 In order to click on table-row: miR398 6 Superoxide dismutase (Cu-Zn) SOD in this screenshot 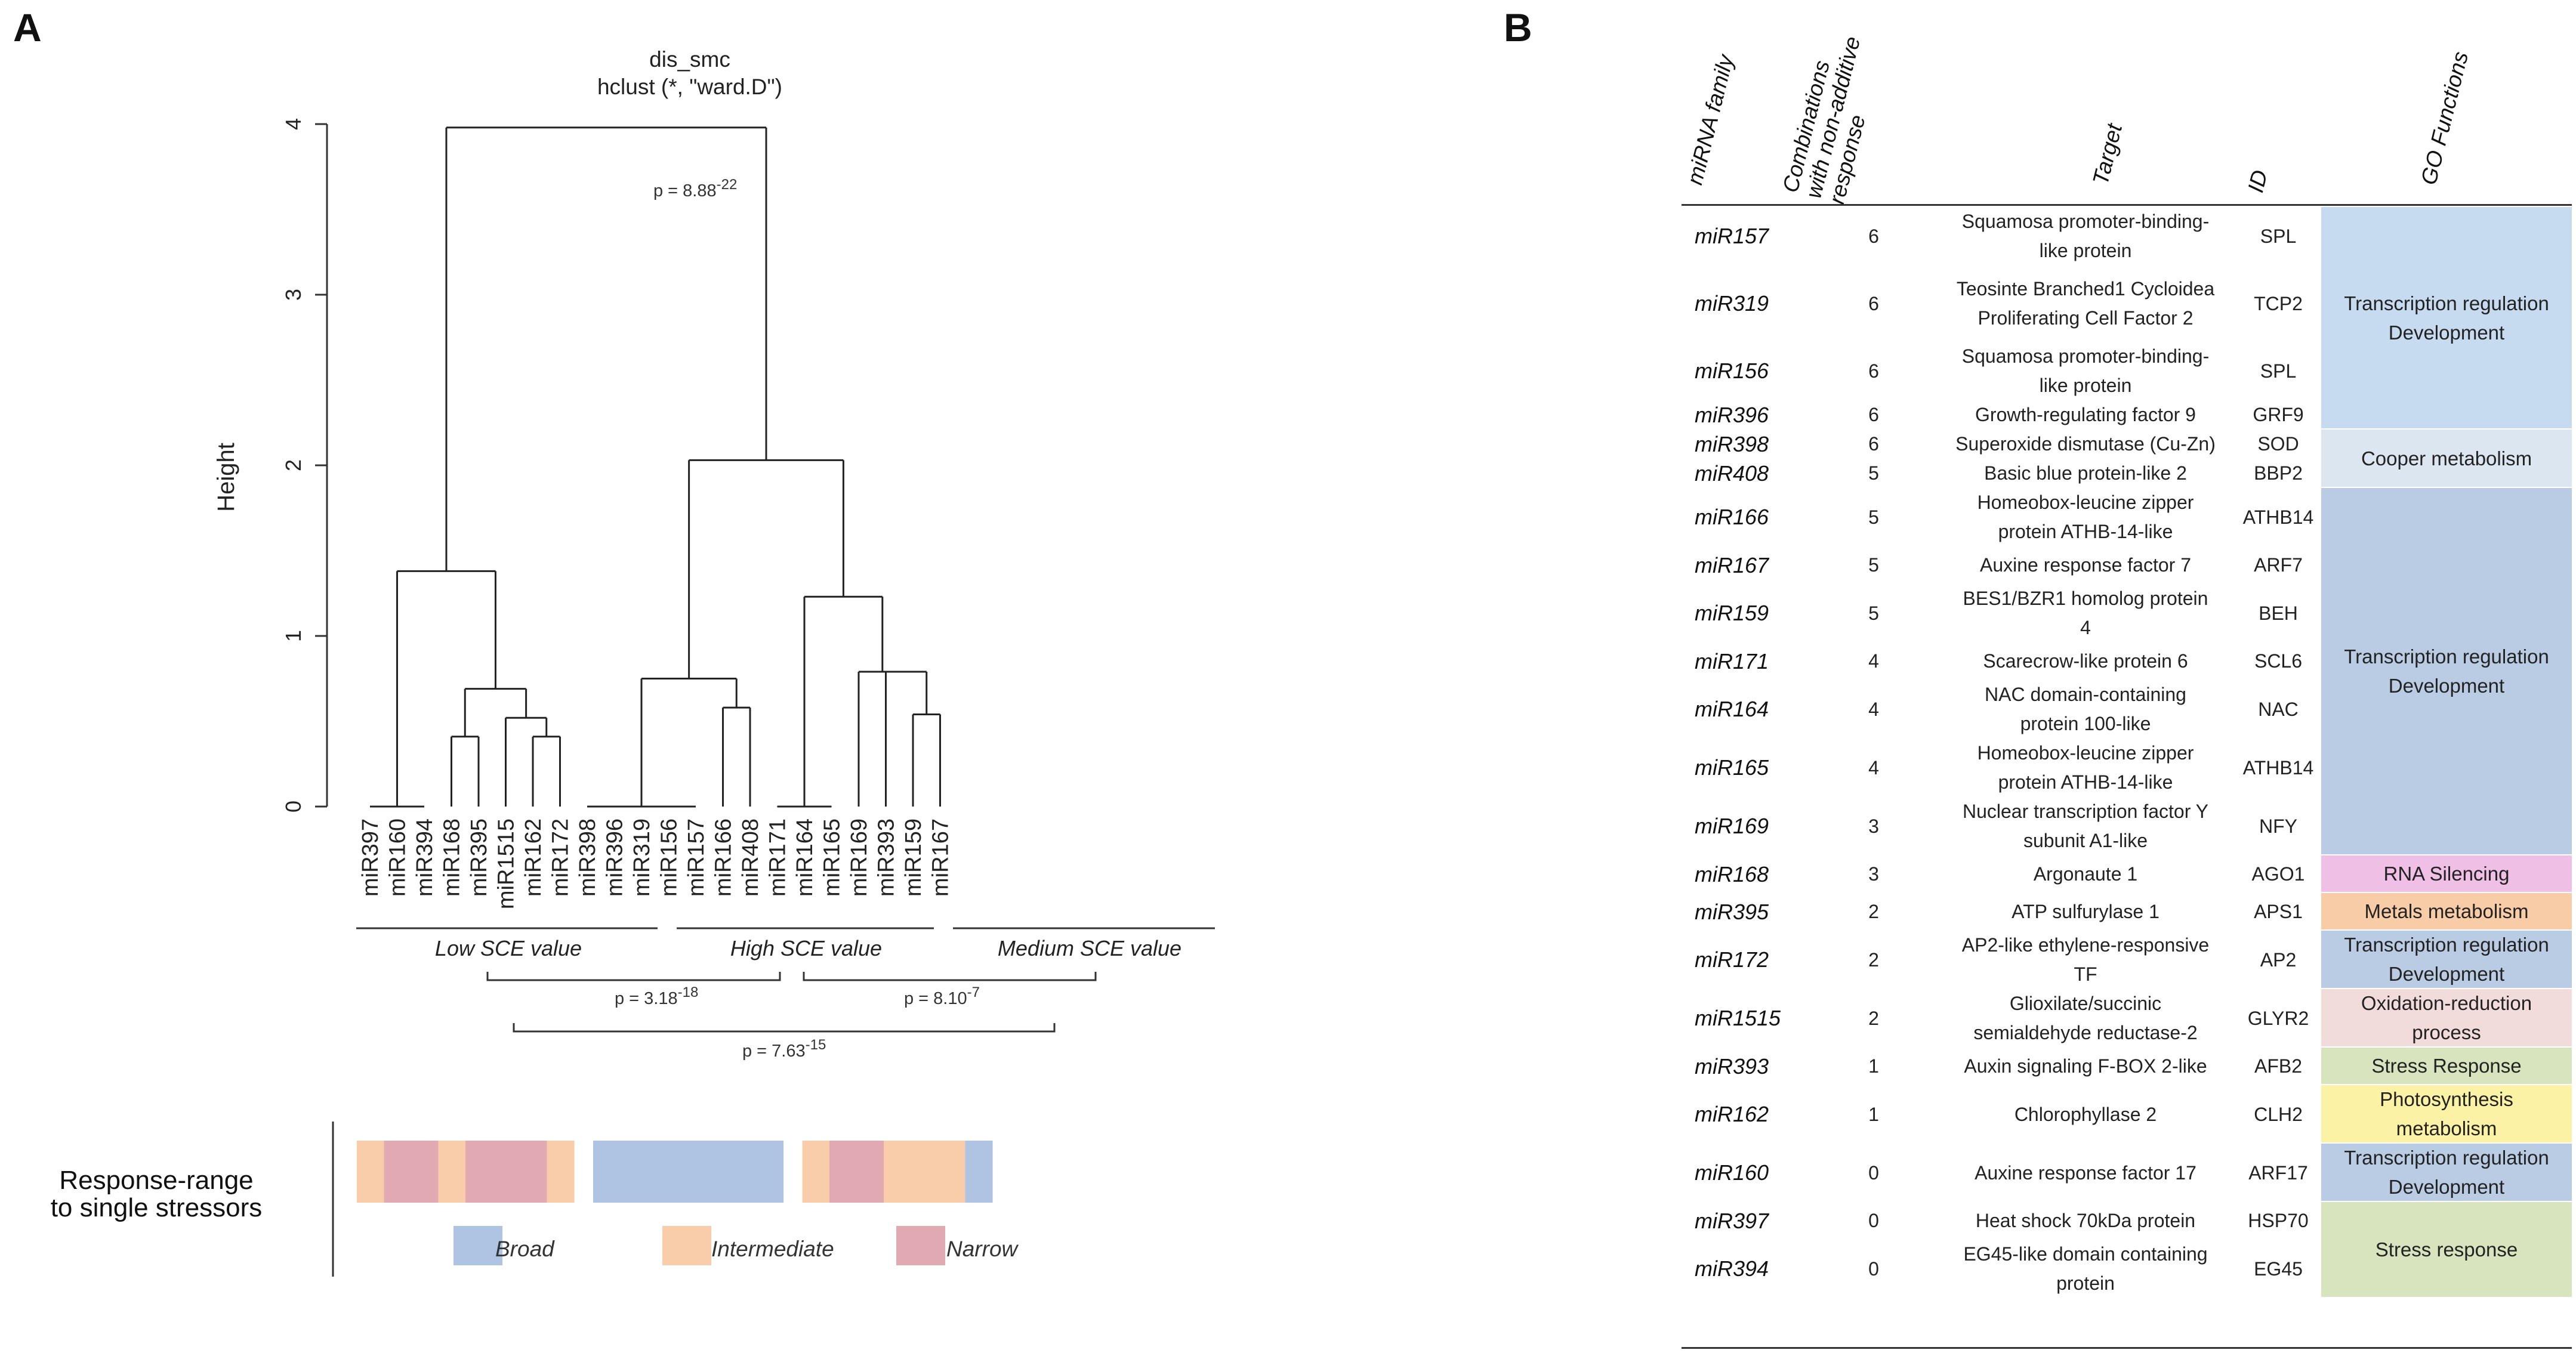, I will do `click(2123, 444)`.